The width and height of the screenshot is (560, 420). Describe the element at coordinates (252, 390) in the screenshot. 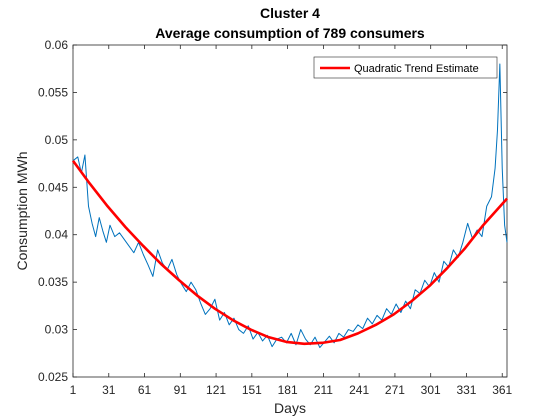

I see `x-tick-label: 151` at that location.